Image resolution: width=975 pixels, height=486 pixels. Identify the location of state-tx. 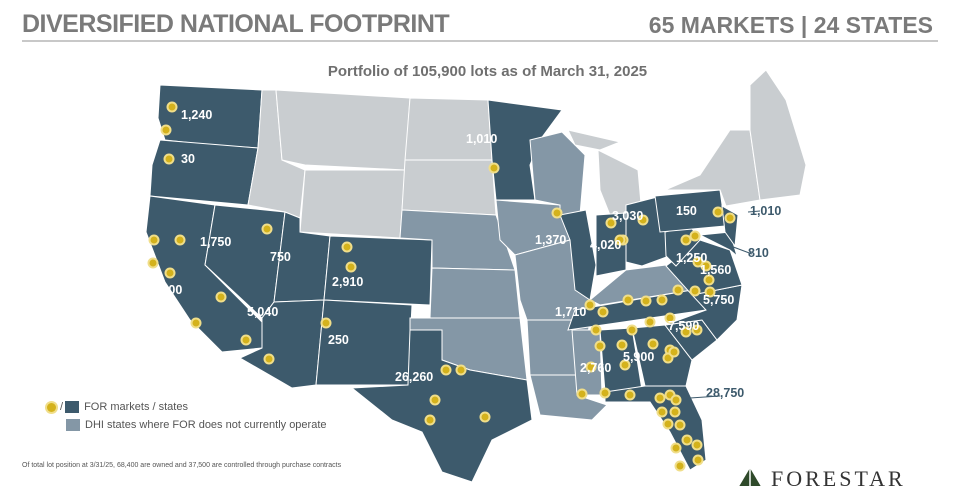
(441, 406).